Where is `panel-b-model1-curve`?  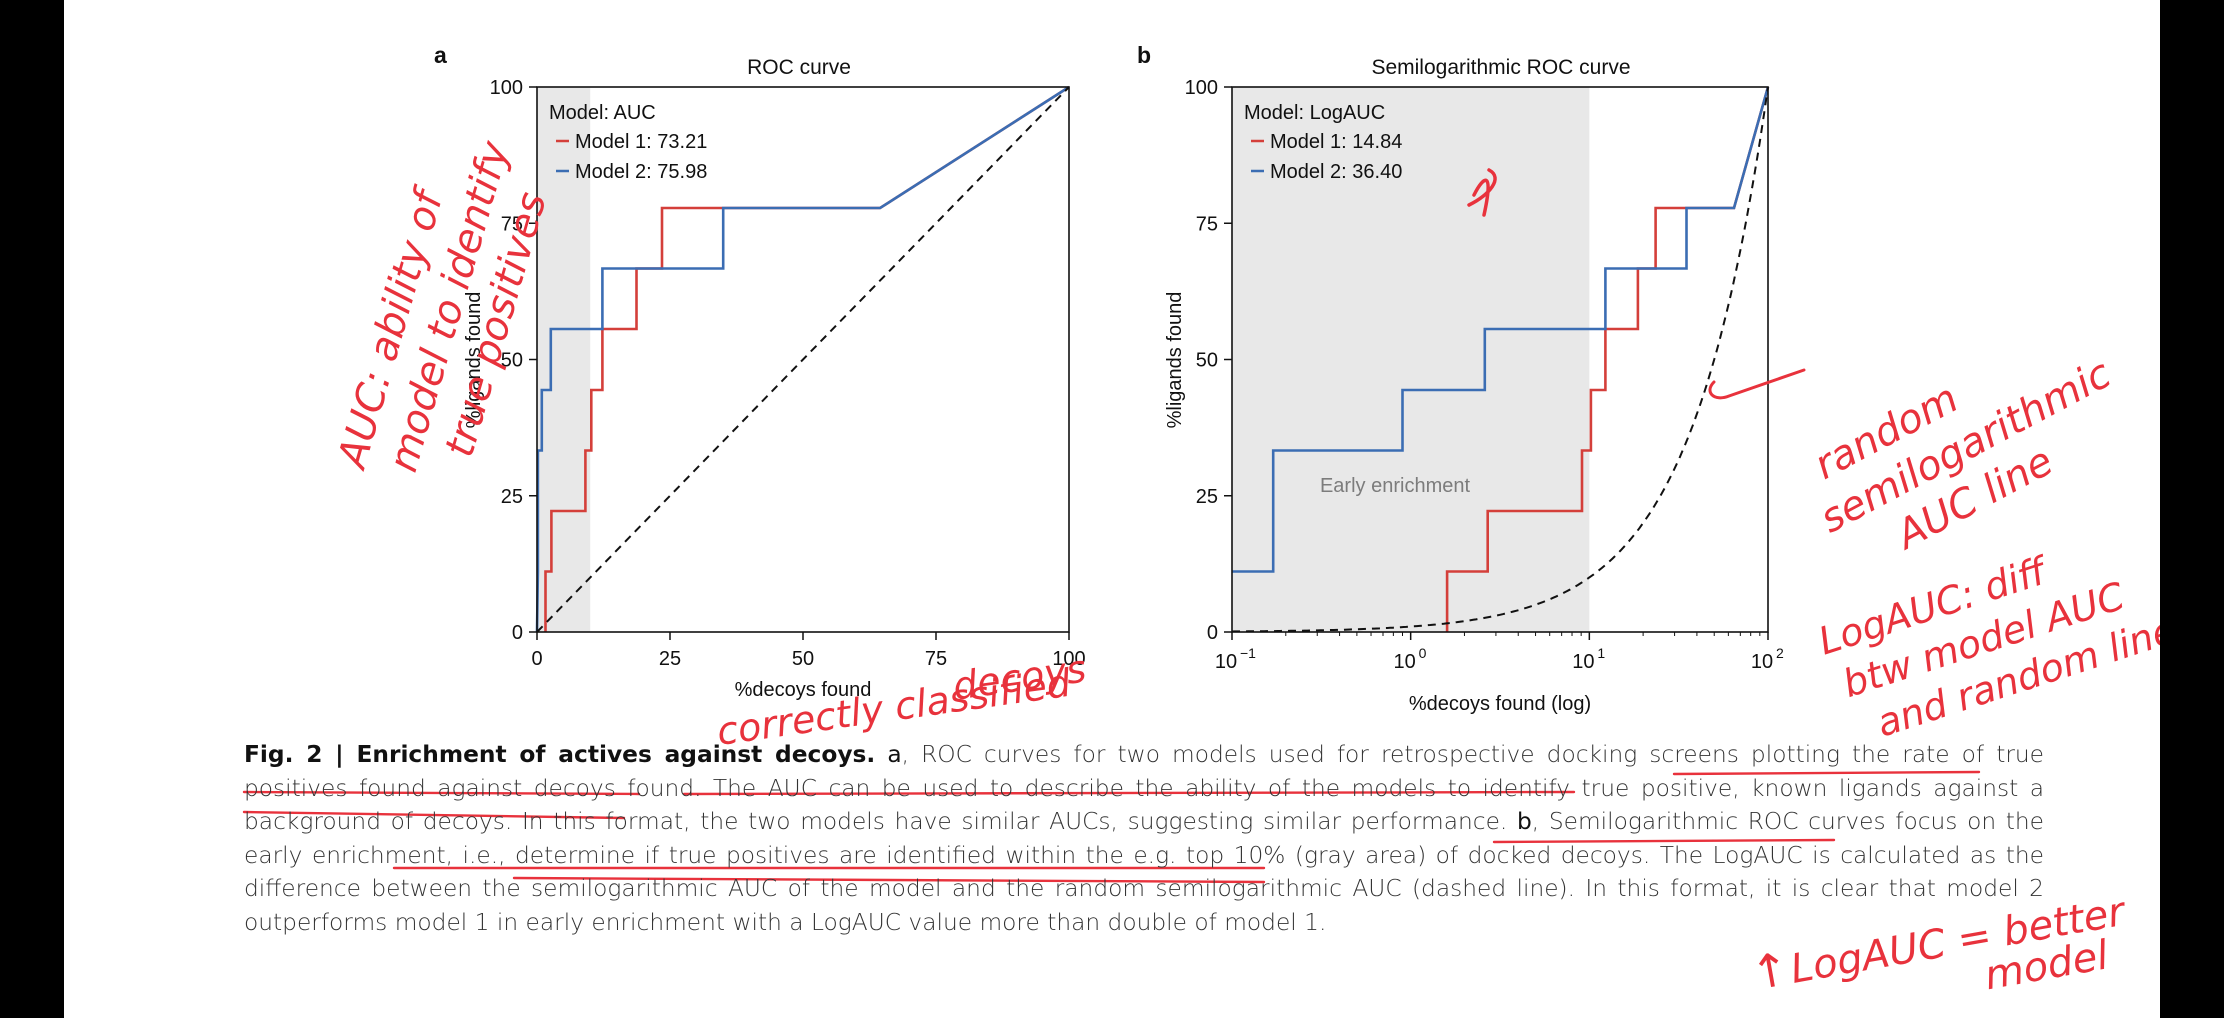 panel-b-model1-curve is located at coordinates (1607, 359).